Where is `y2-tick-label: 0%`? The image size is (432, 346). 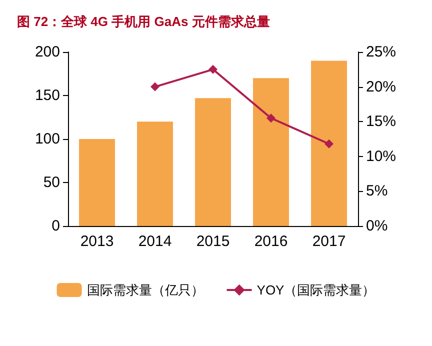
y2-tick-label: 0% is located at coordinates (377, 226).